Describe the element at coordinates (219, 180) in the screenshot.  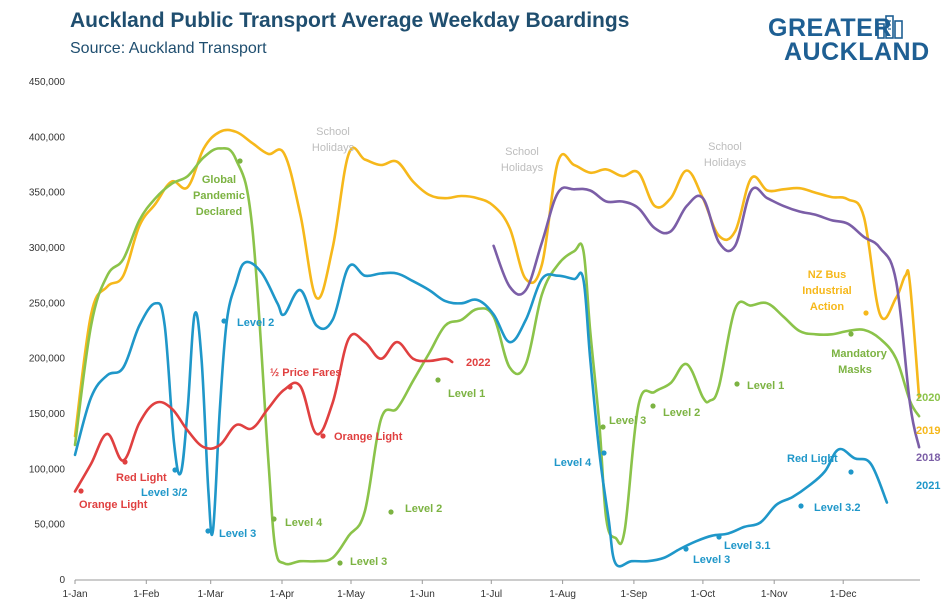
I see `annotation-label: Global` at that location.